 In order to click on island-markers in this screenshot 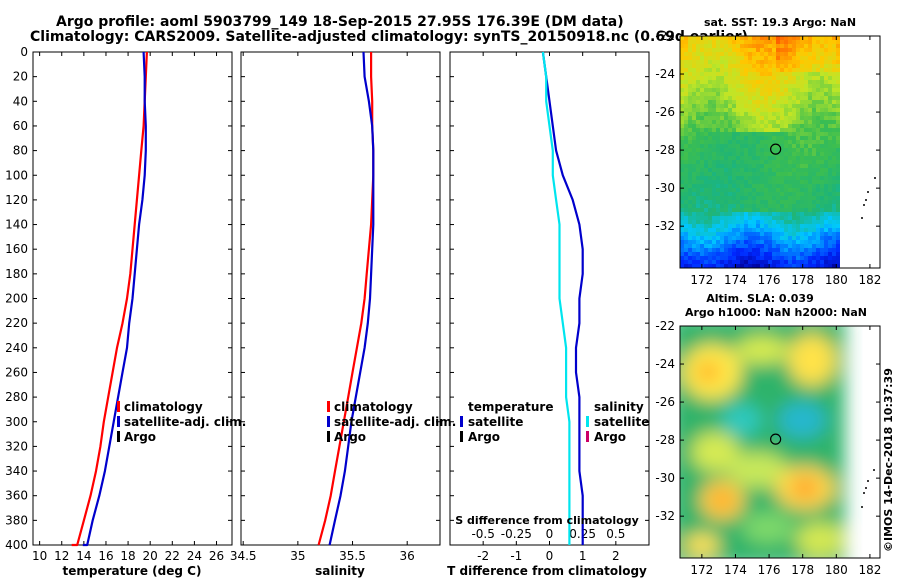, I will do `click(868, 342)`.